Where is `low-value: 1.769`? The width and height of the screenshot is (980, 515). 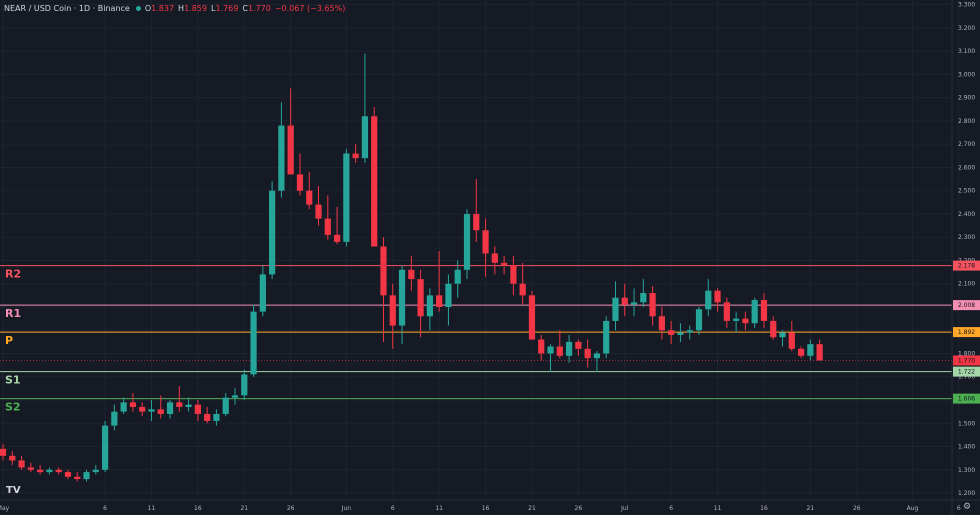
low-value: 1.769 is located at coordinates (227, 8).